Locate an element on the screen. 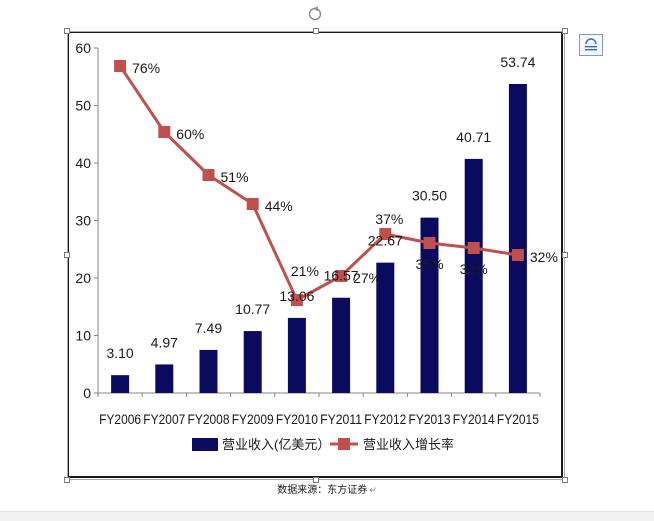  growth-rate-label: 33% is located at coordinates (474, 269).